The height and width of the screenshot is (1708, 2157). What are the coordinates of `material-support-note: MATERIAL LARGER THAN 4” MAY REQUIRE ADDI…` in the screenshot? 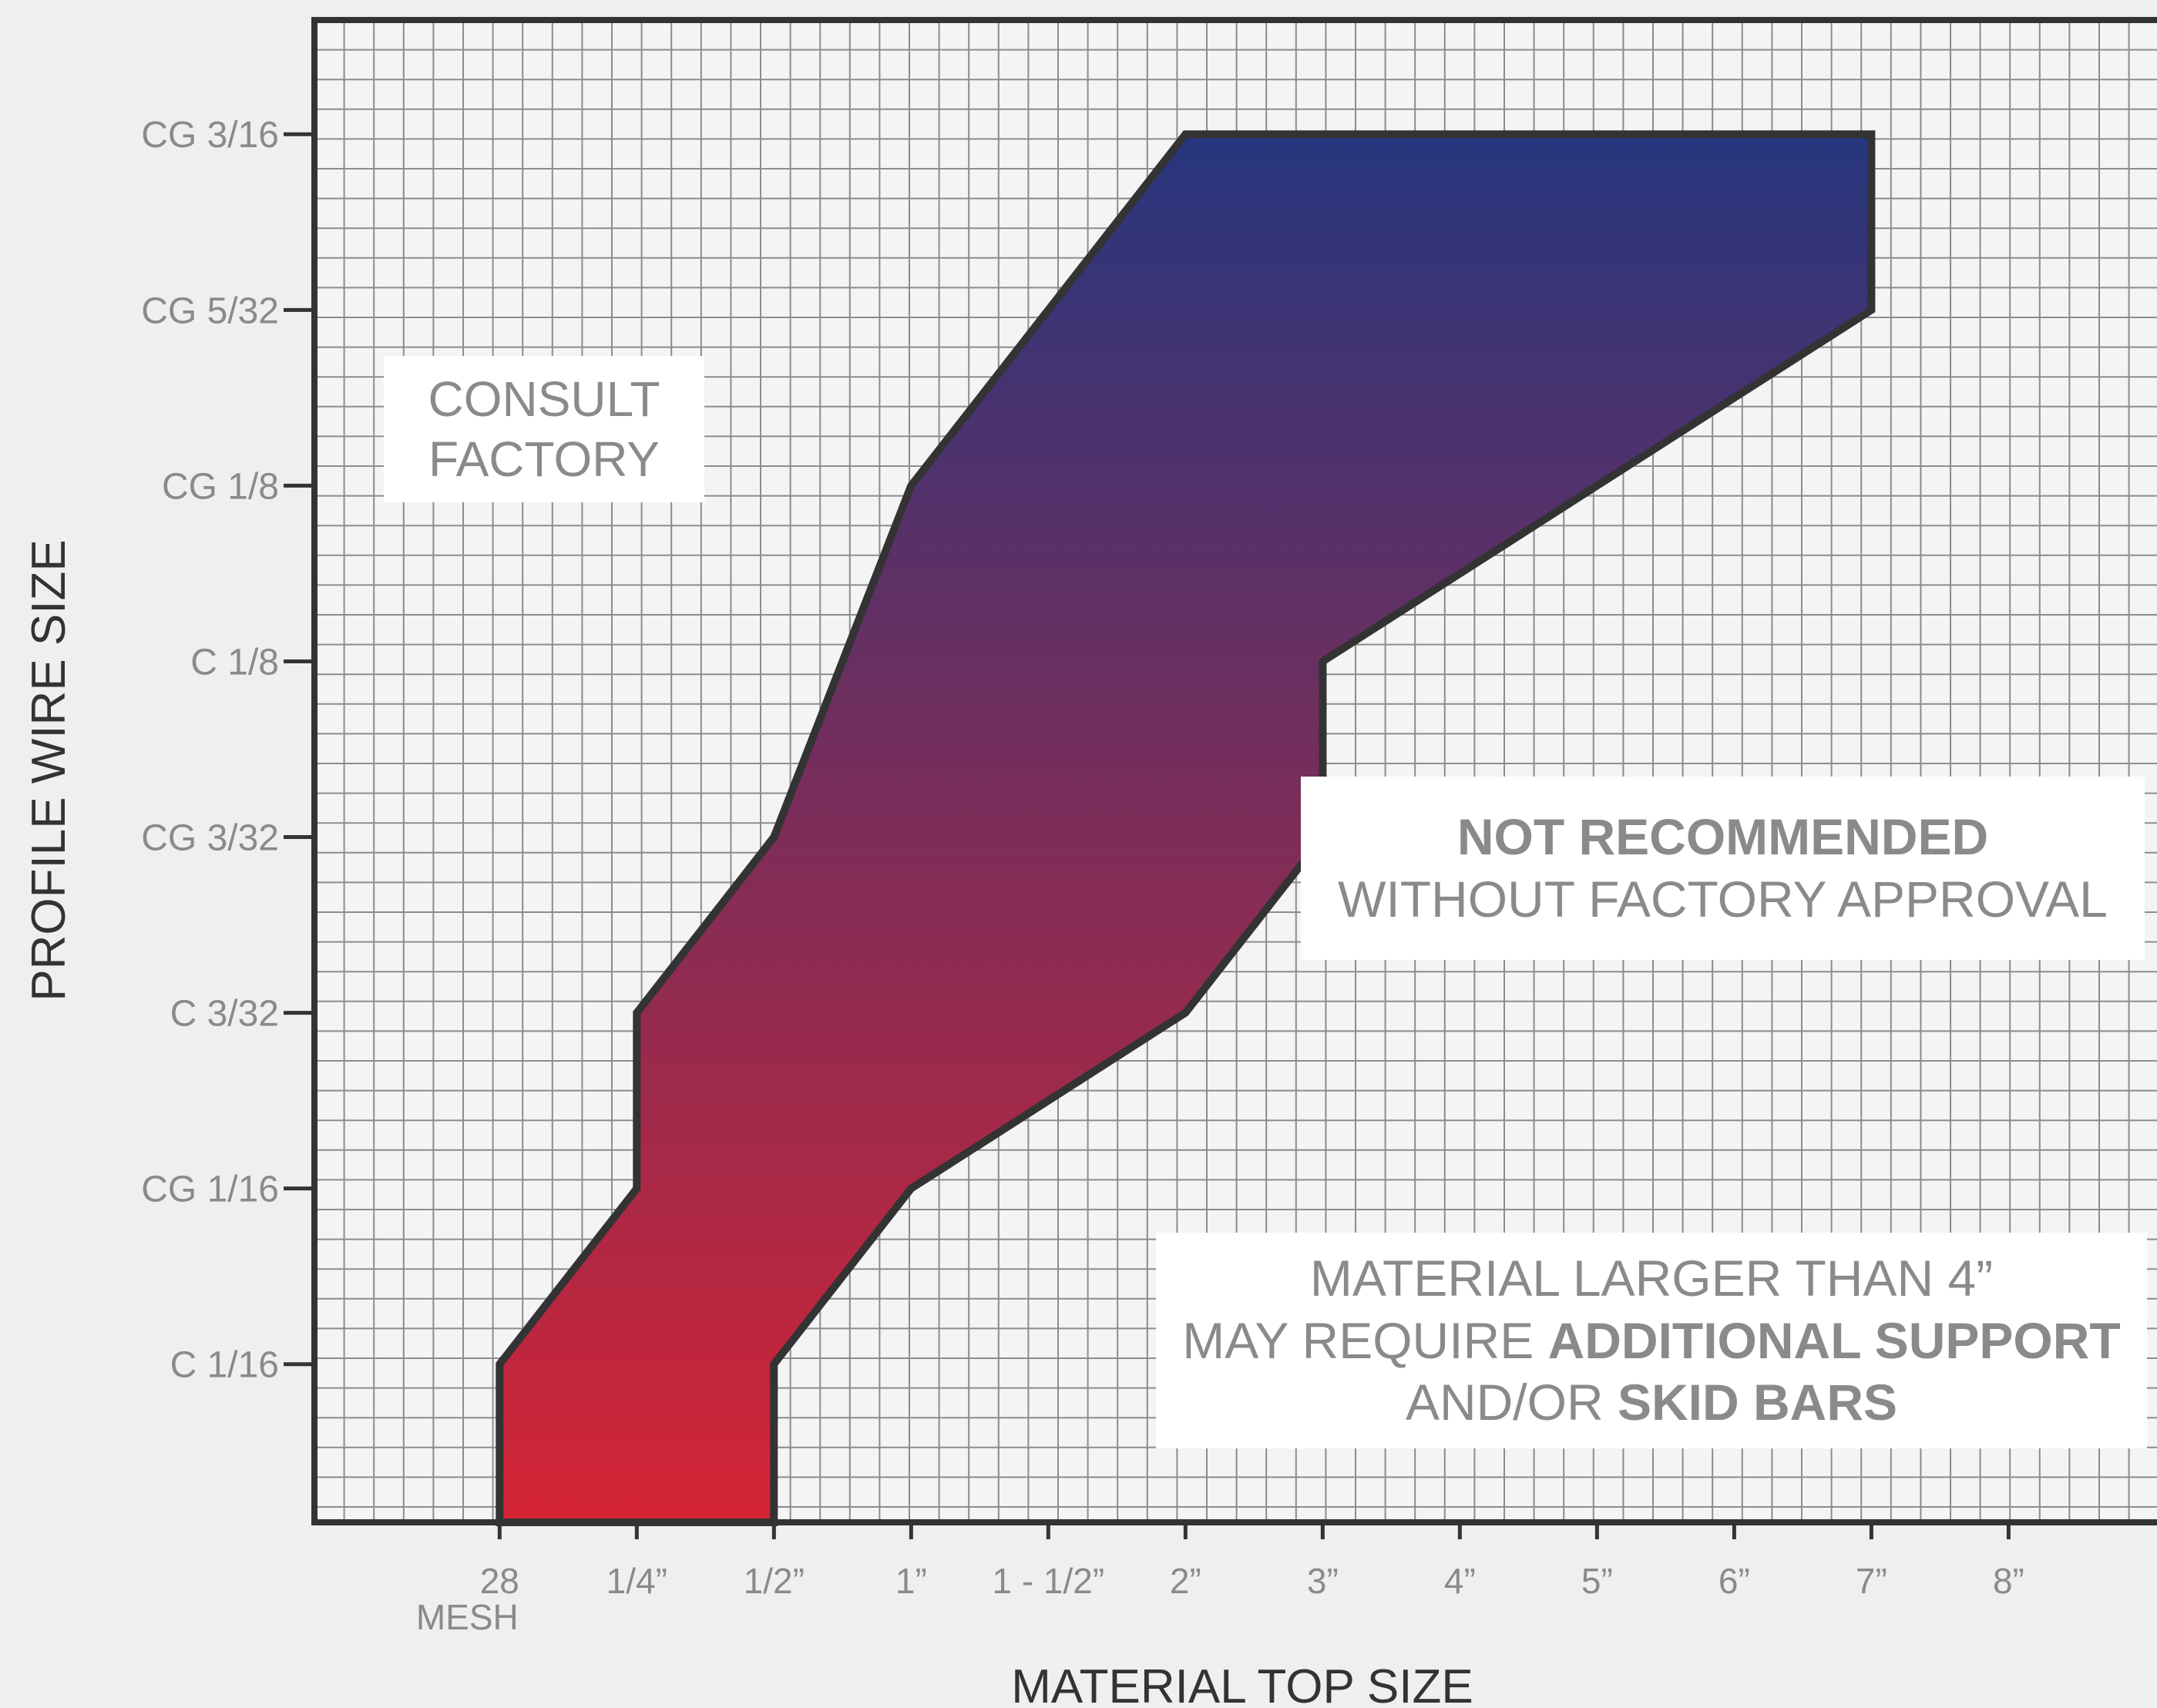 It's located at (1651, 1340).